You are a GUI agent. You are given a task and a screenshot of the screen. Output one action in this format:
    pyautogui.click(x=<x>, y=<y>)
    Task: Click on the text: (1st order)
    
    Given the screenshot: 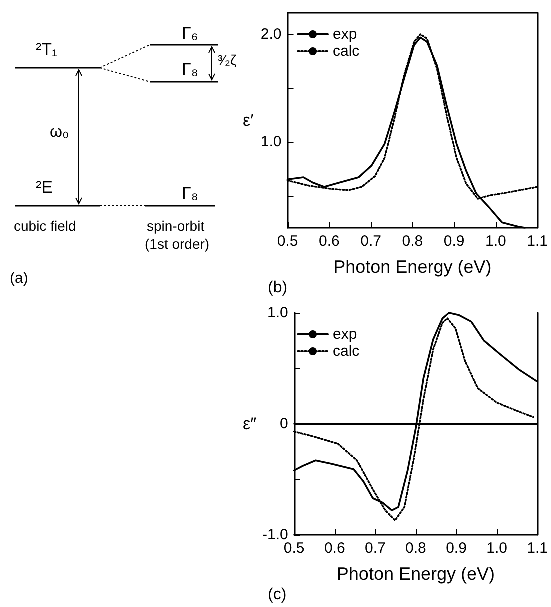 What is the action you would take?
    pyautogui.click(x=177, y=244)
    